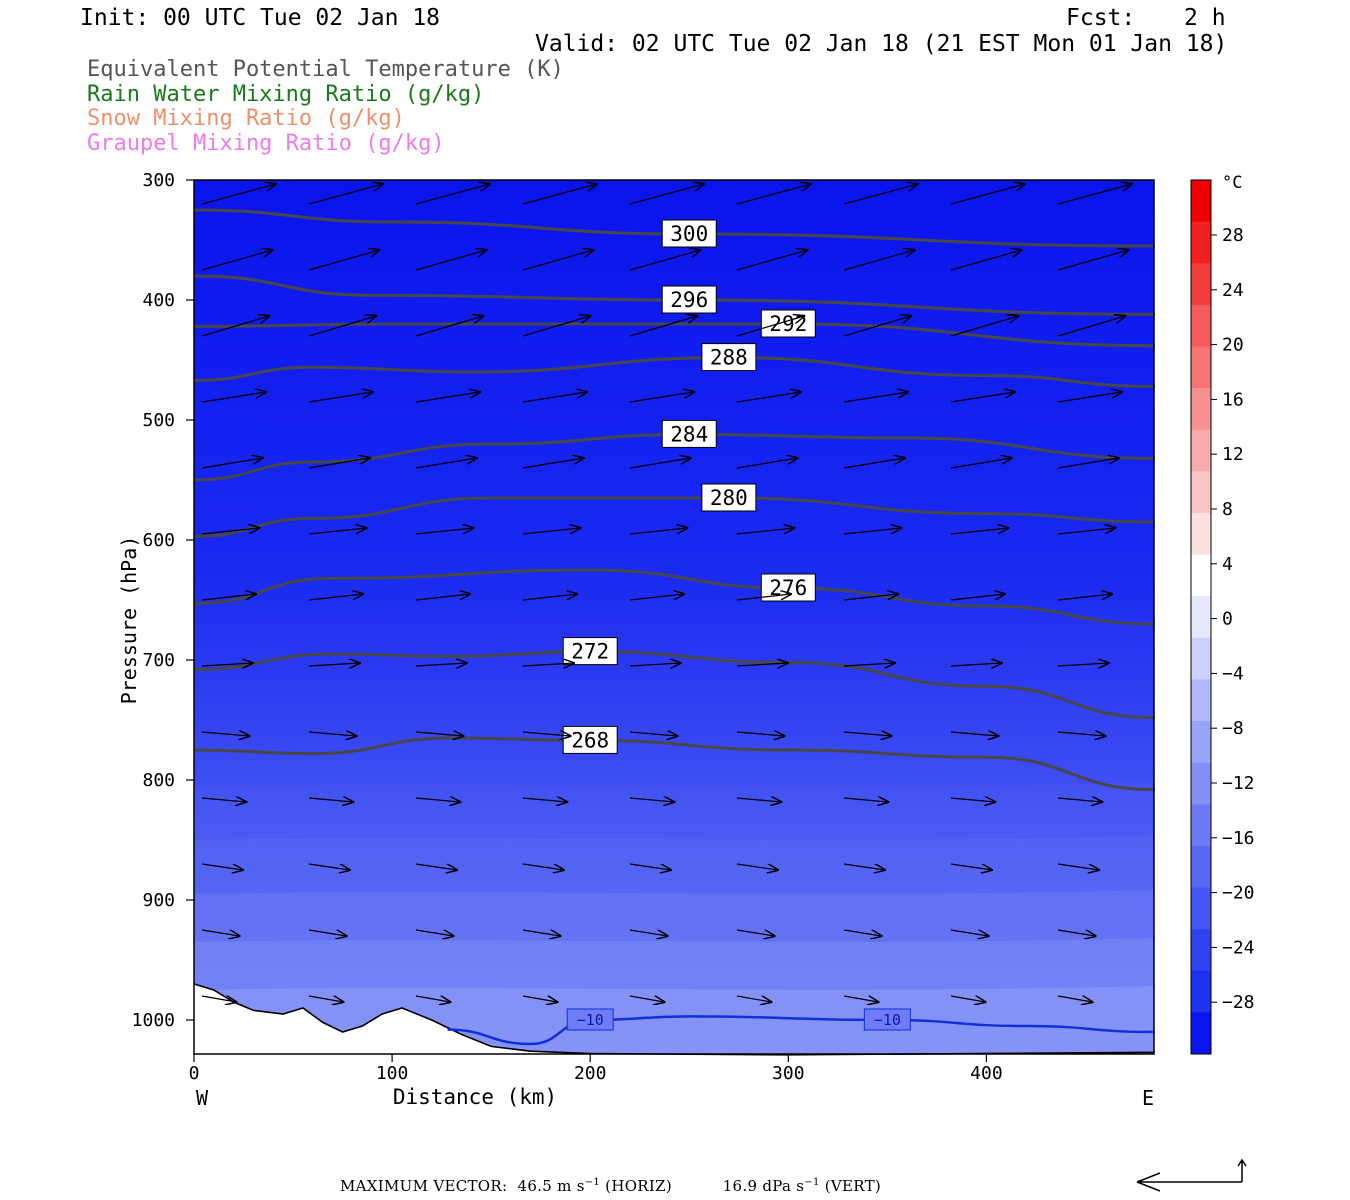  Describe the element at coordinates (689, 434) in the screenshot. I see `theta-e-label-284: 284` at that location.